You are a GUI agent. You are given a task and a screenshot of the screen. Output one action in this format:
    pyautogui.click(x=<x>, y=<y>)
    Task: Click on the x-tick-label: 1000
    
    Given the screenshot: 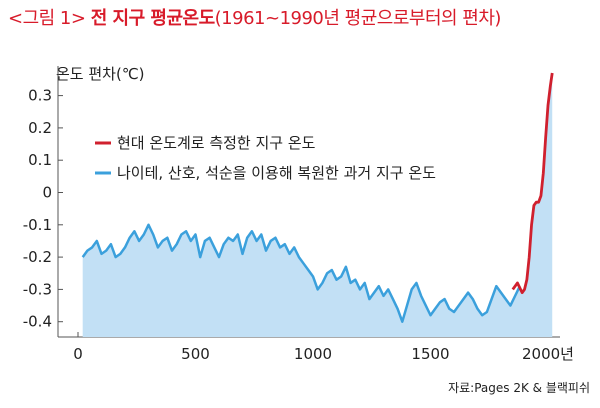 What is the action you would take?
    pyautogui.click(x=313, y=354)
    